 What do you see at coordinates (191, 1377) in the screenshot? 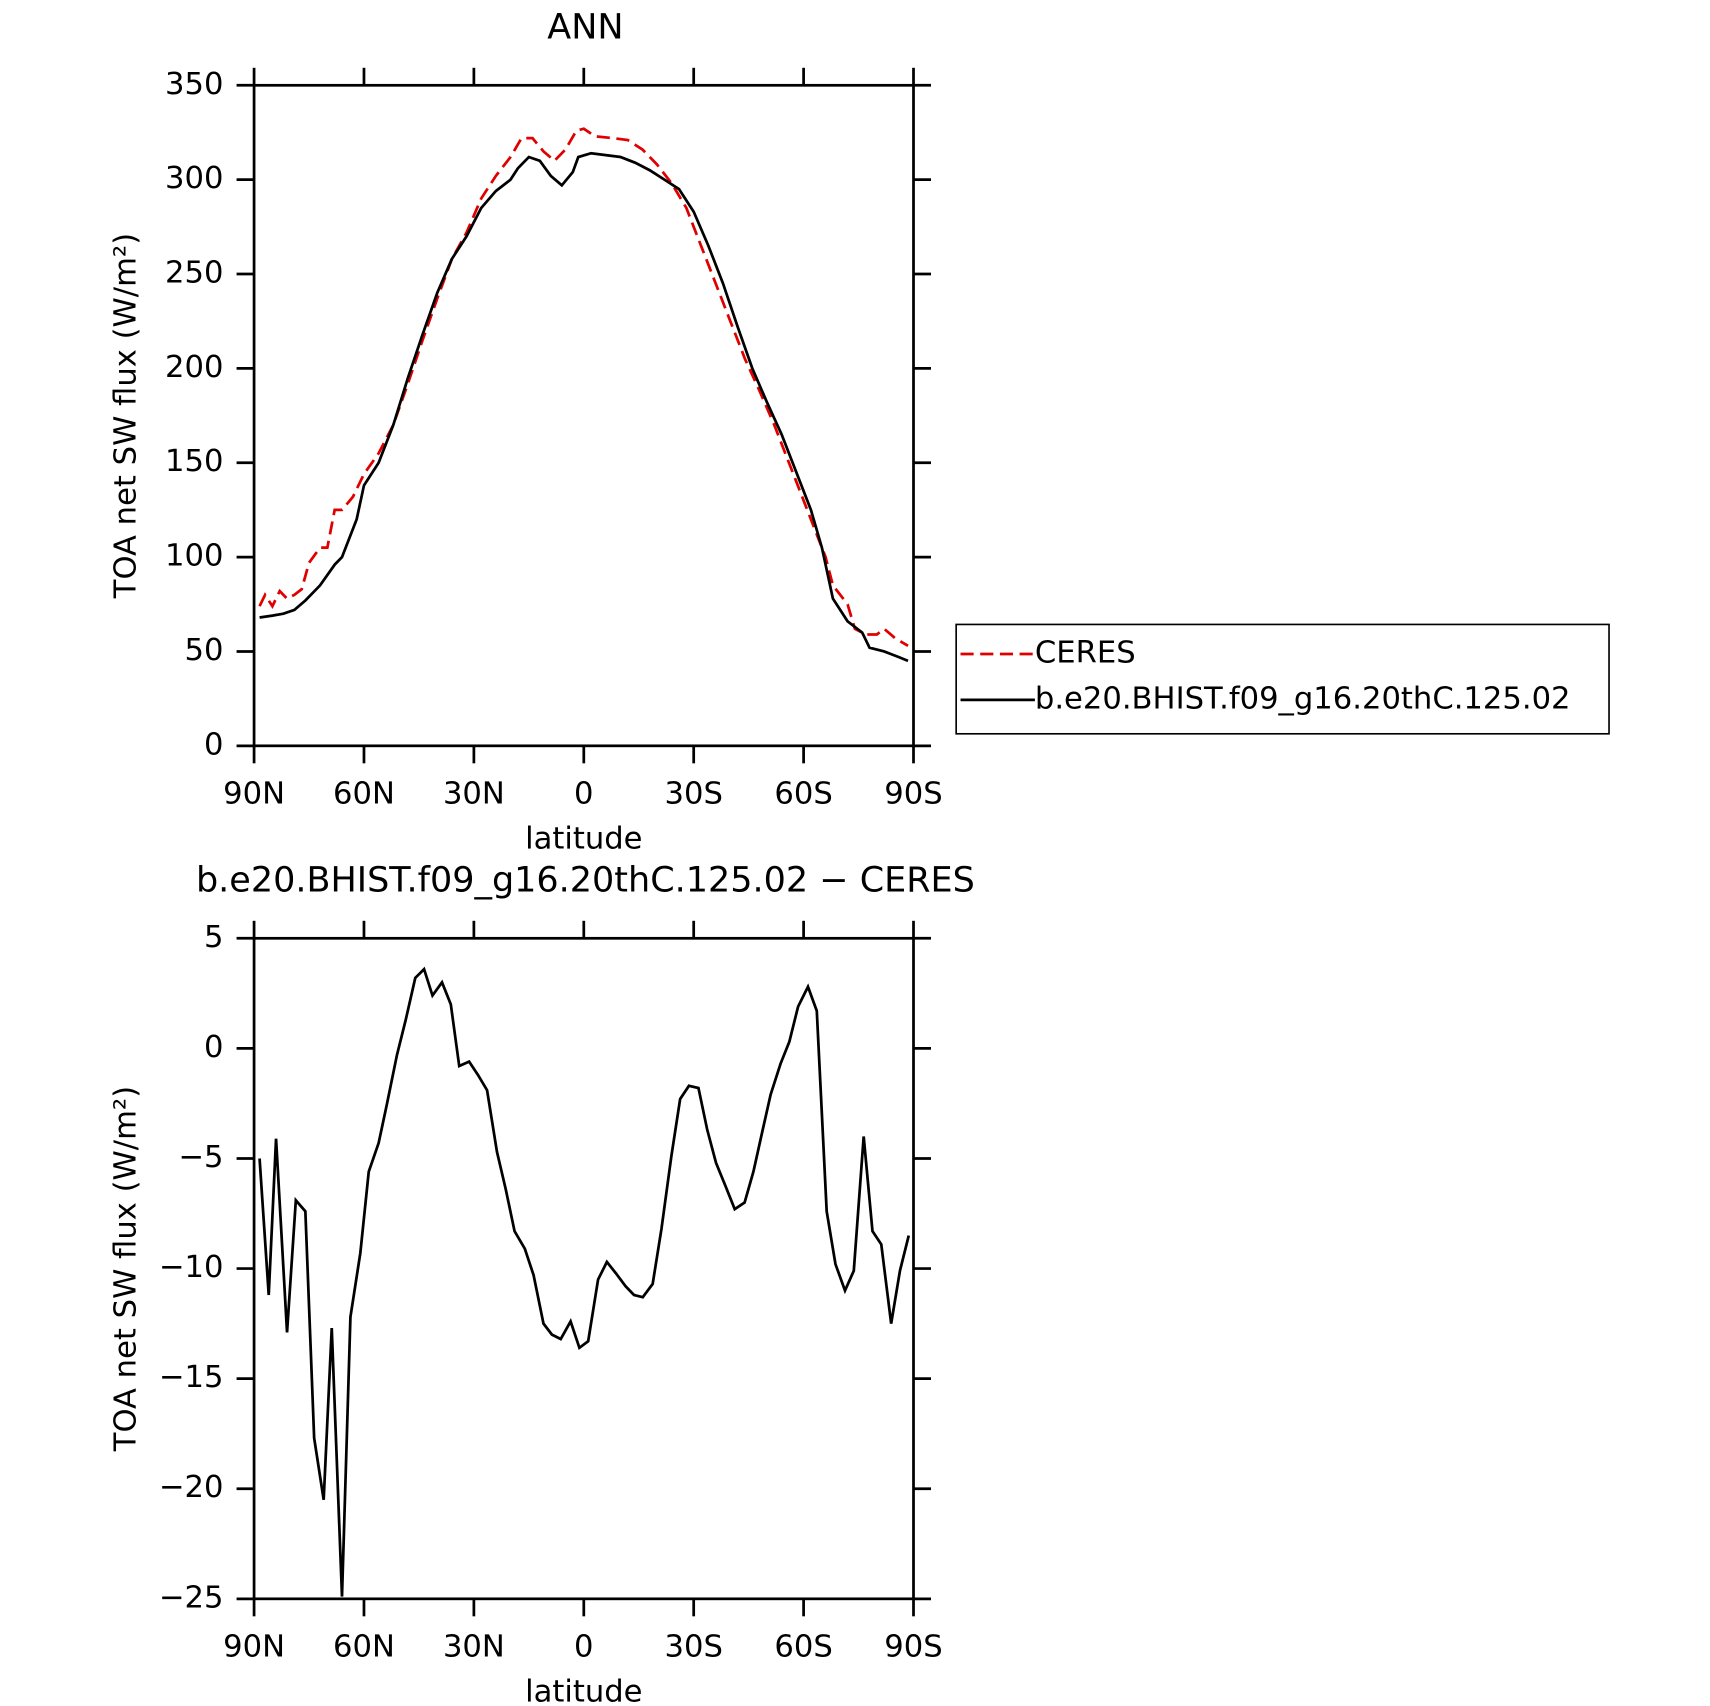
I see `y-tick-label: −15` at bounding box center [191, 1377].